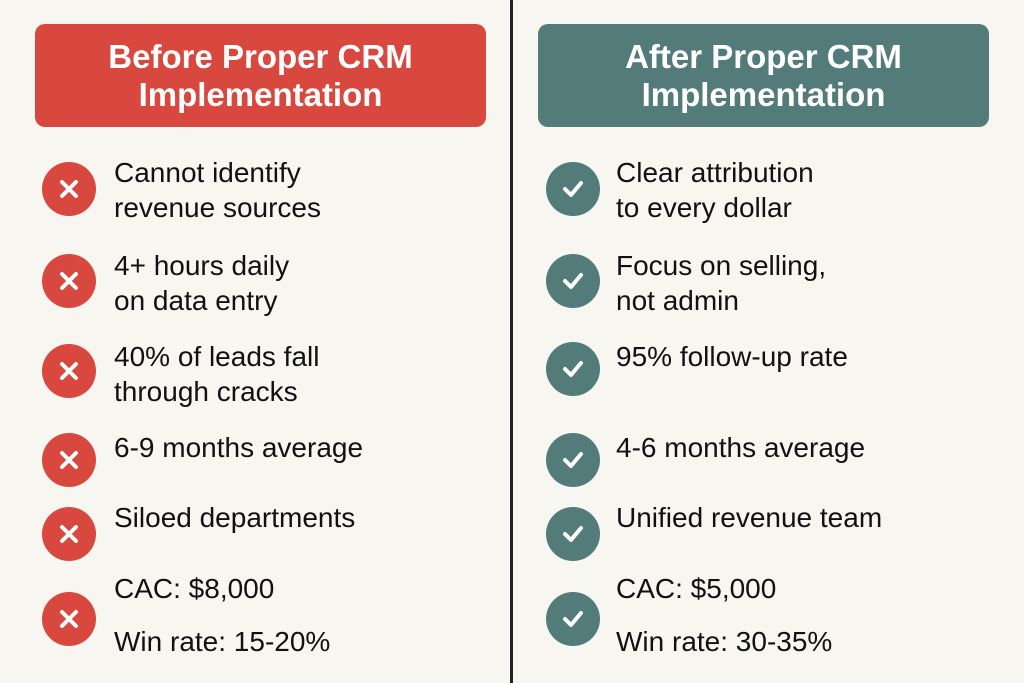  Describe the element at coordinates (235, 517) in the screenshot. I see `before-item-5: Siloed departments` at that location.